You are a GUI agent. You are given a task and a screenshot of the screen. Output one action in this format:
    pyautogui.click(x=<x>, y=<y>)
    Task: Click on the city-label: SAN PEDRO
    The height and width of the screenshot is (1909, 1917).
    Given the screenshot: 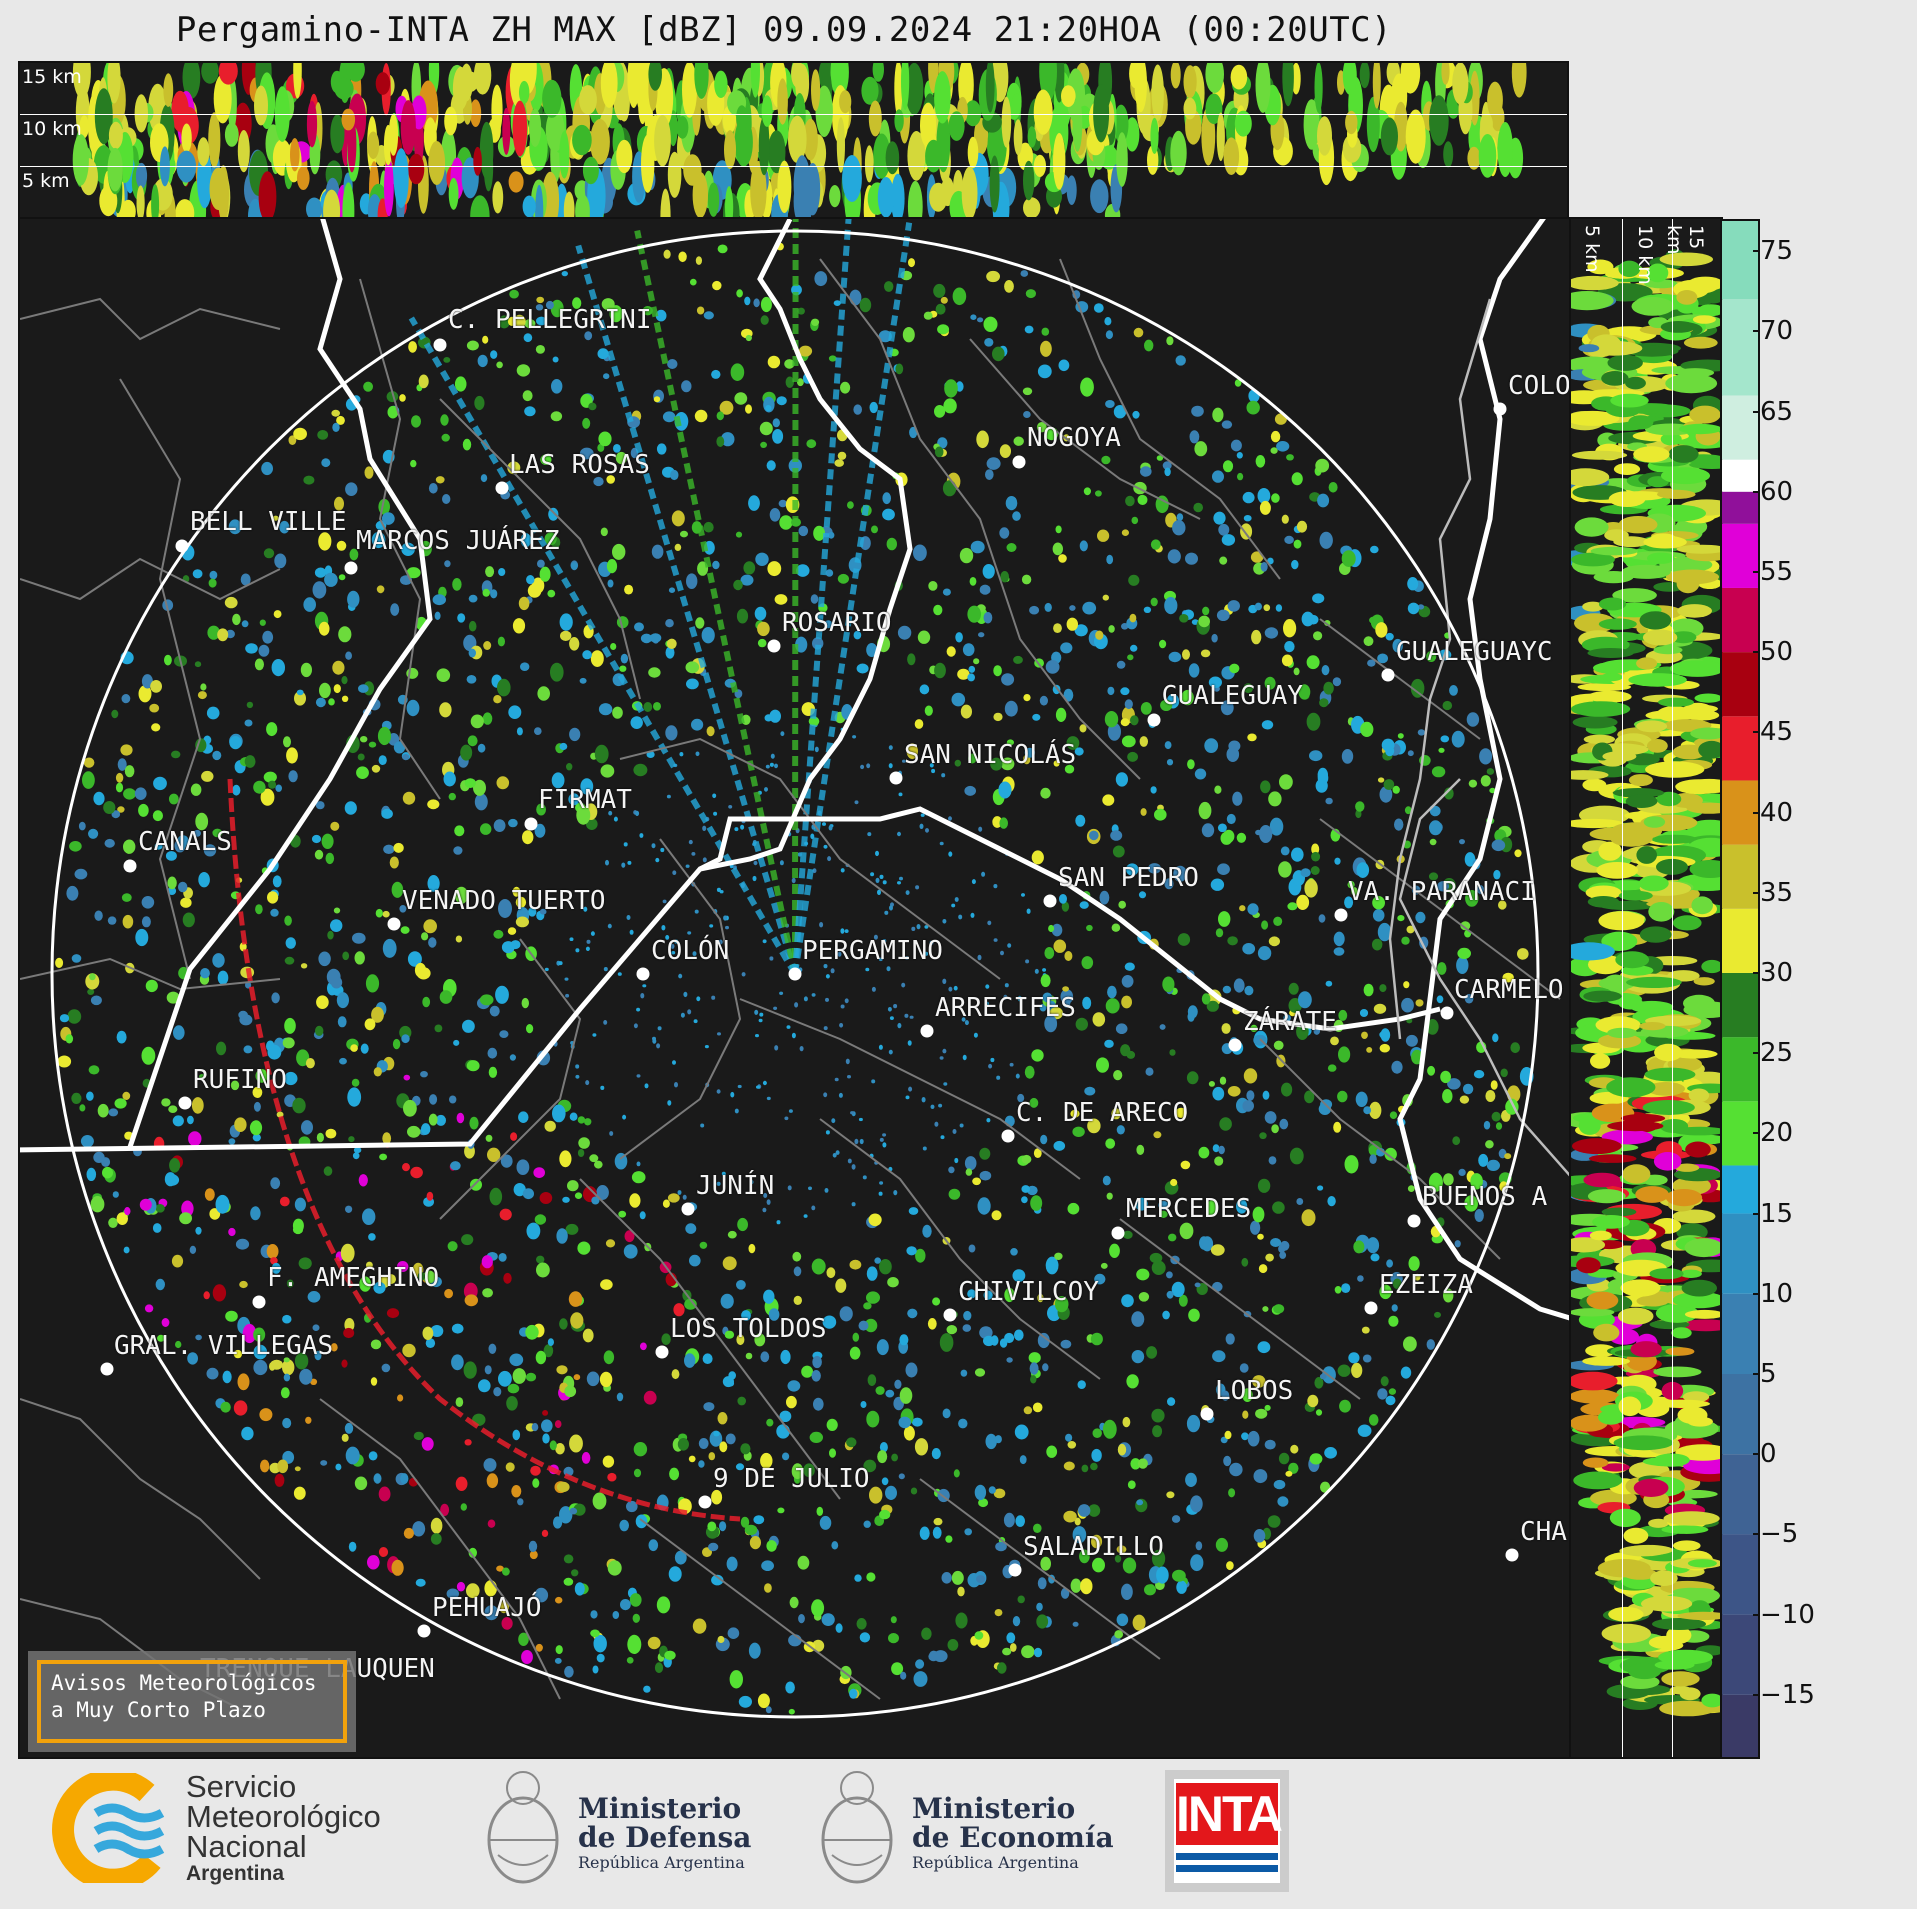 What is the action you would take?
    pyautogui.click(x=1128, y=878)
    